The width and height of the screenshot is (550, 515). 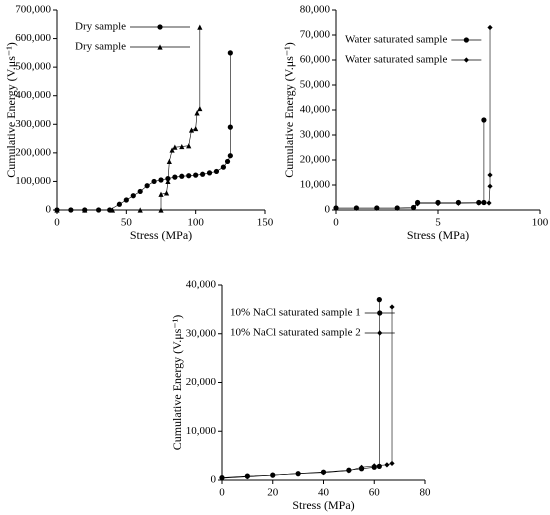 I want to click on x-tick-label: 5, so click(x=438, y=223).